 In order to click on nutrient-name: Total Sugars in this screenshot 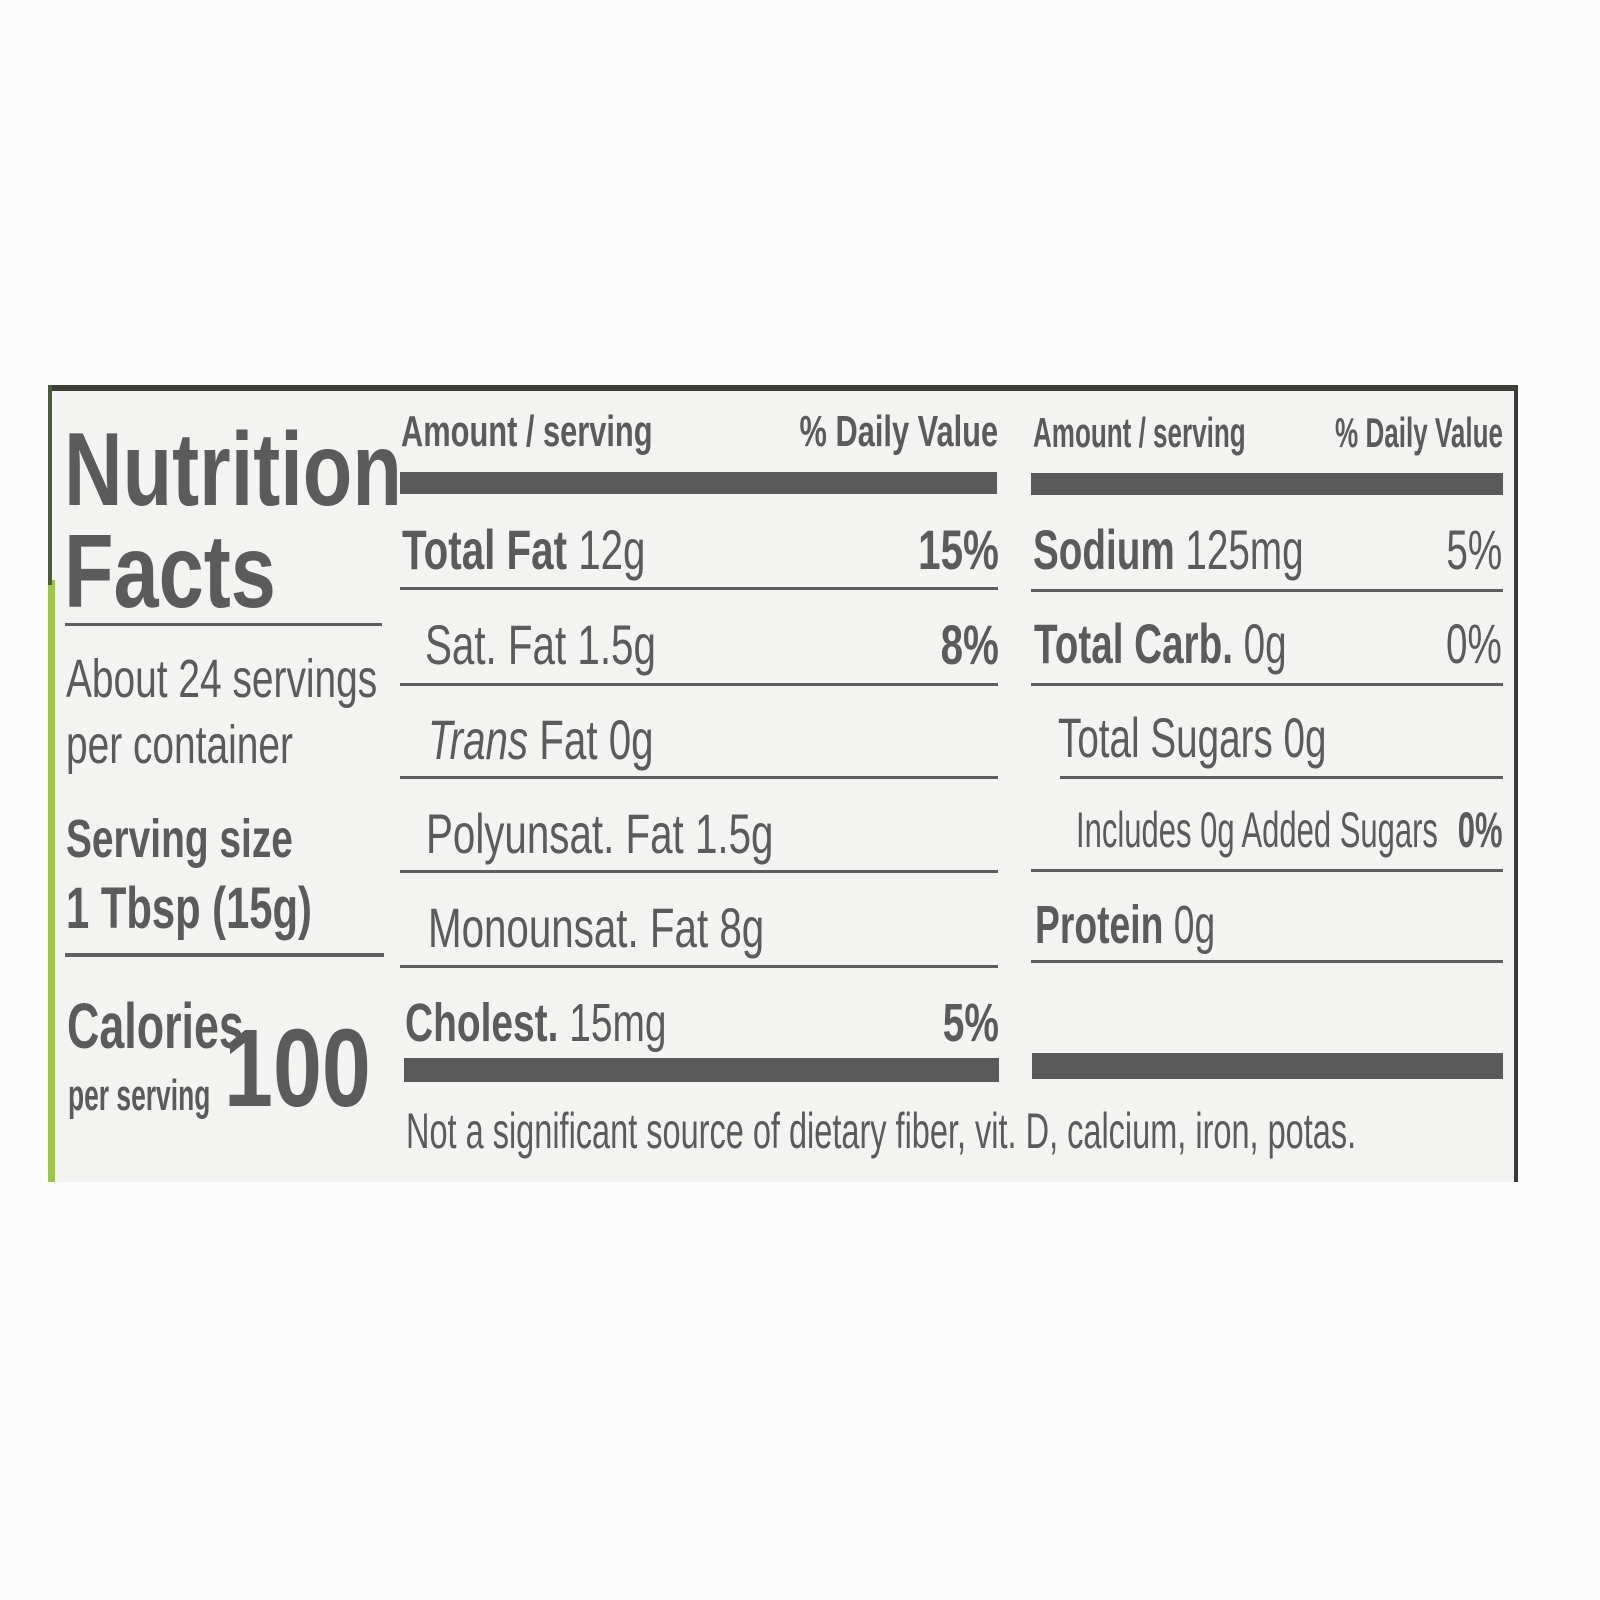, I will do `click(1165, 737)`.